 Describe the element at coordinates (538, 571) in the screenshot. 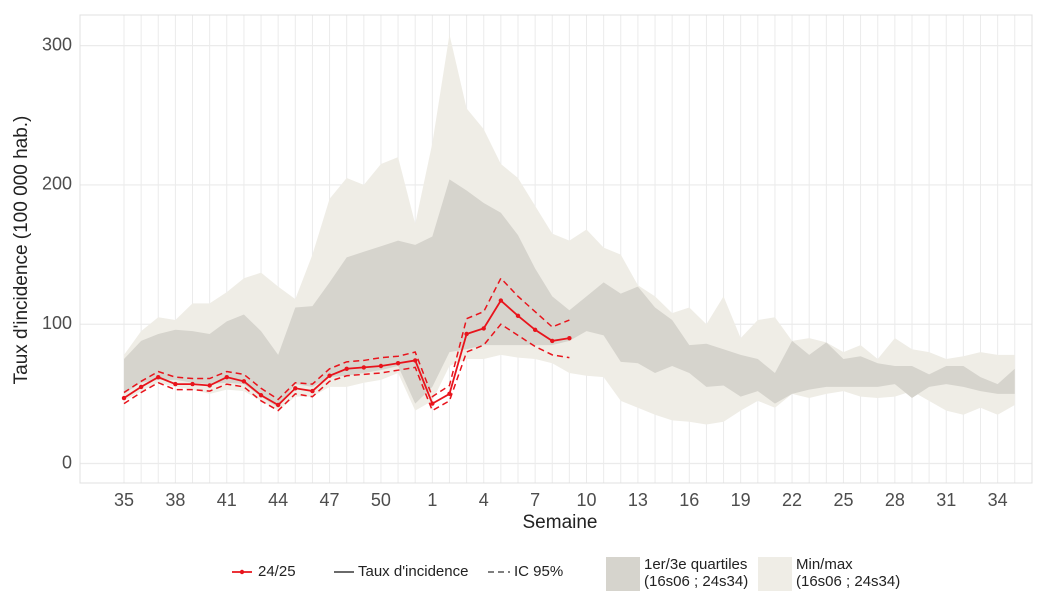

I see `legend-label: IC 95%` at that location.